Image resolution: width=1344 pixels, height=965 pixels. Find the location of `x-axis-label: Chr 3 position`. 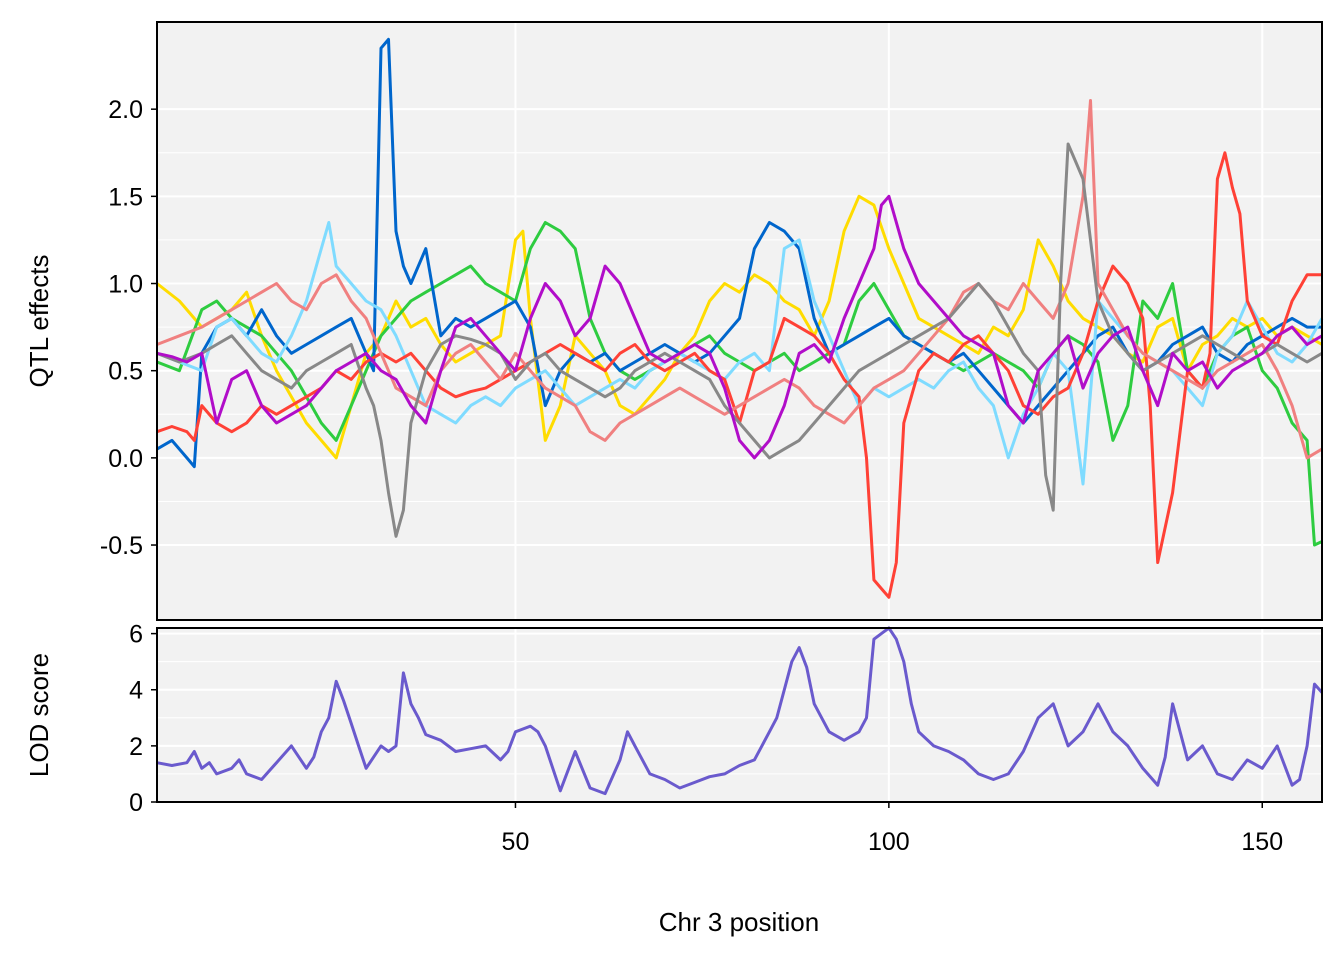

x-axis-label: Chr 3 position is located at coordinates (739, 922).